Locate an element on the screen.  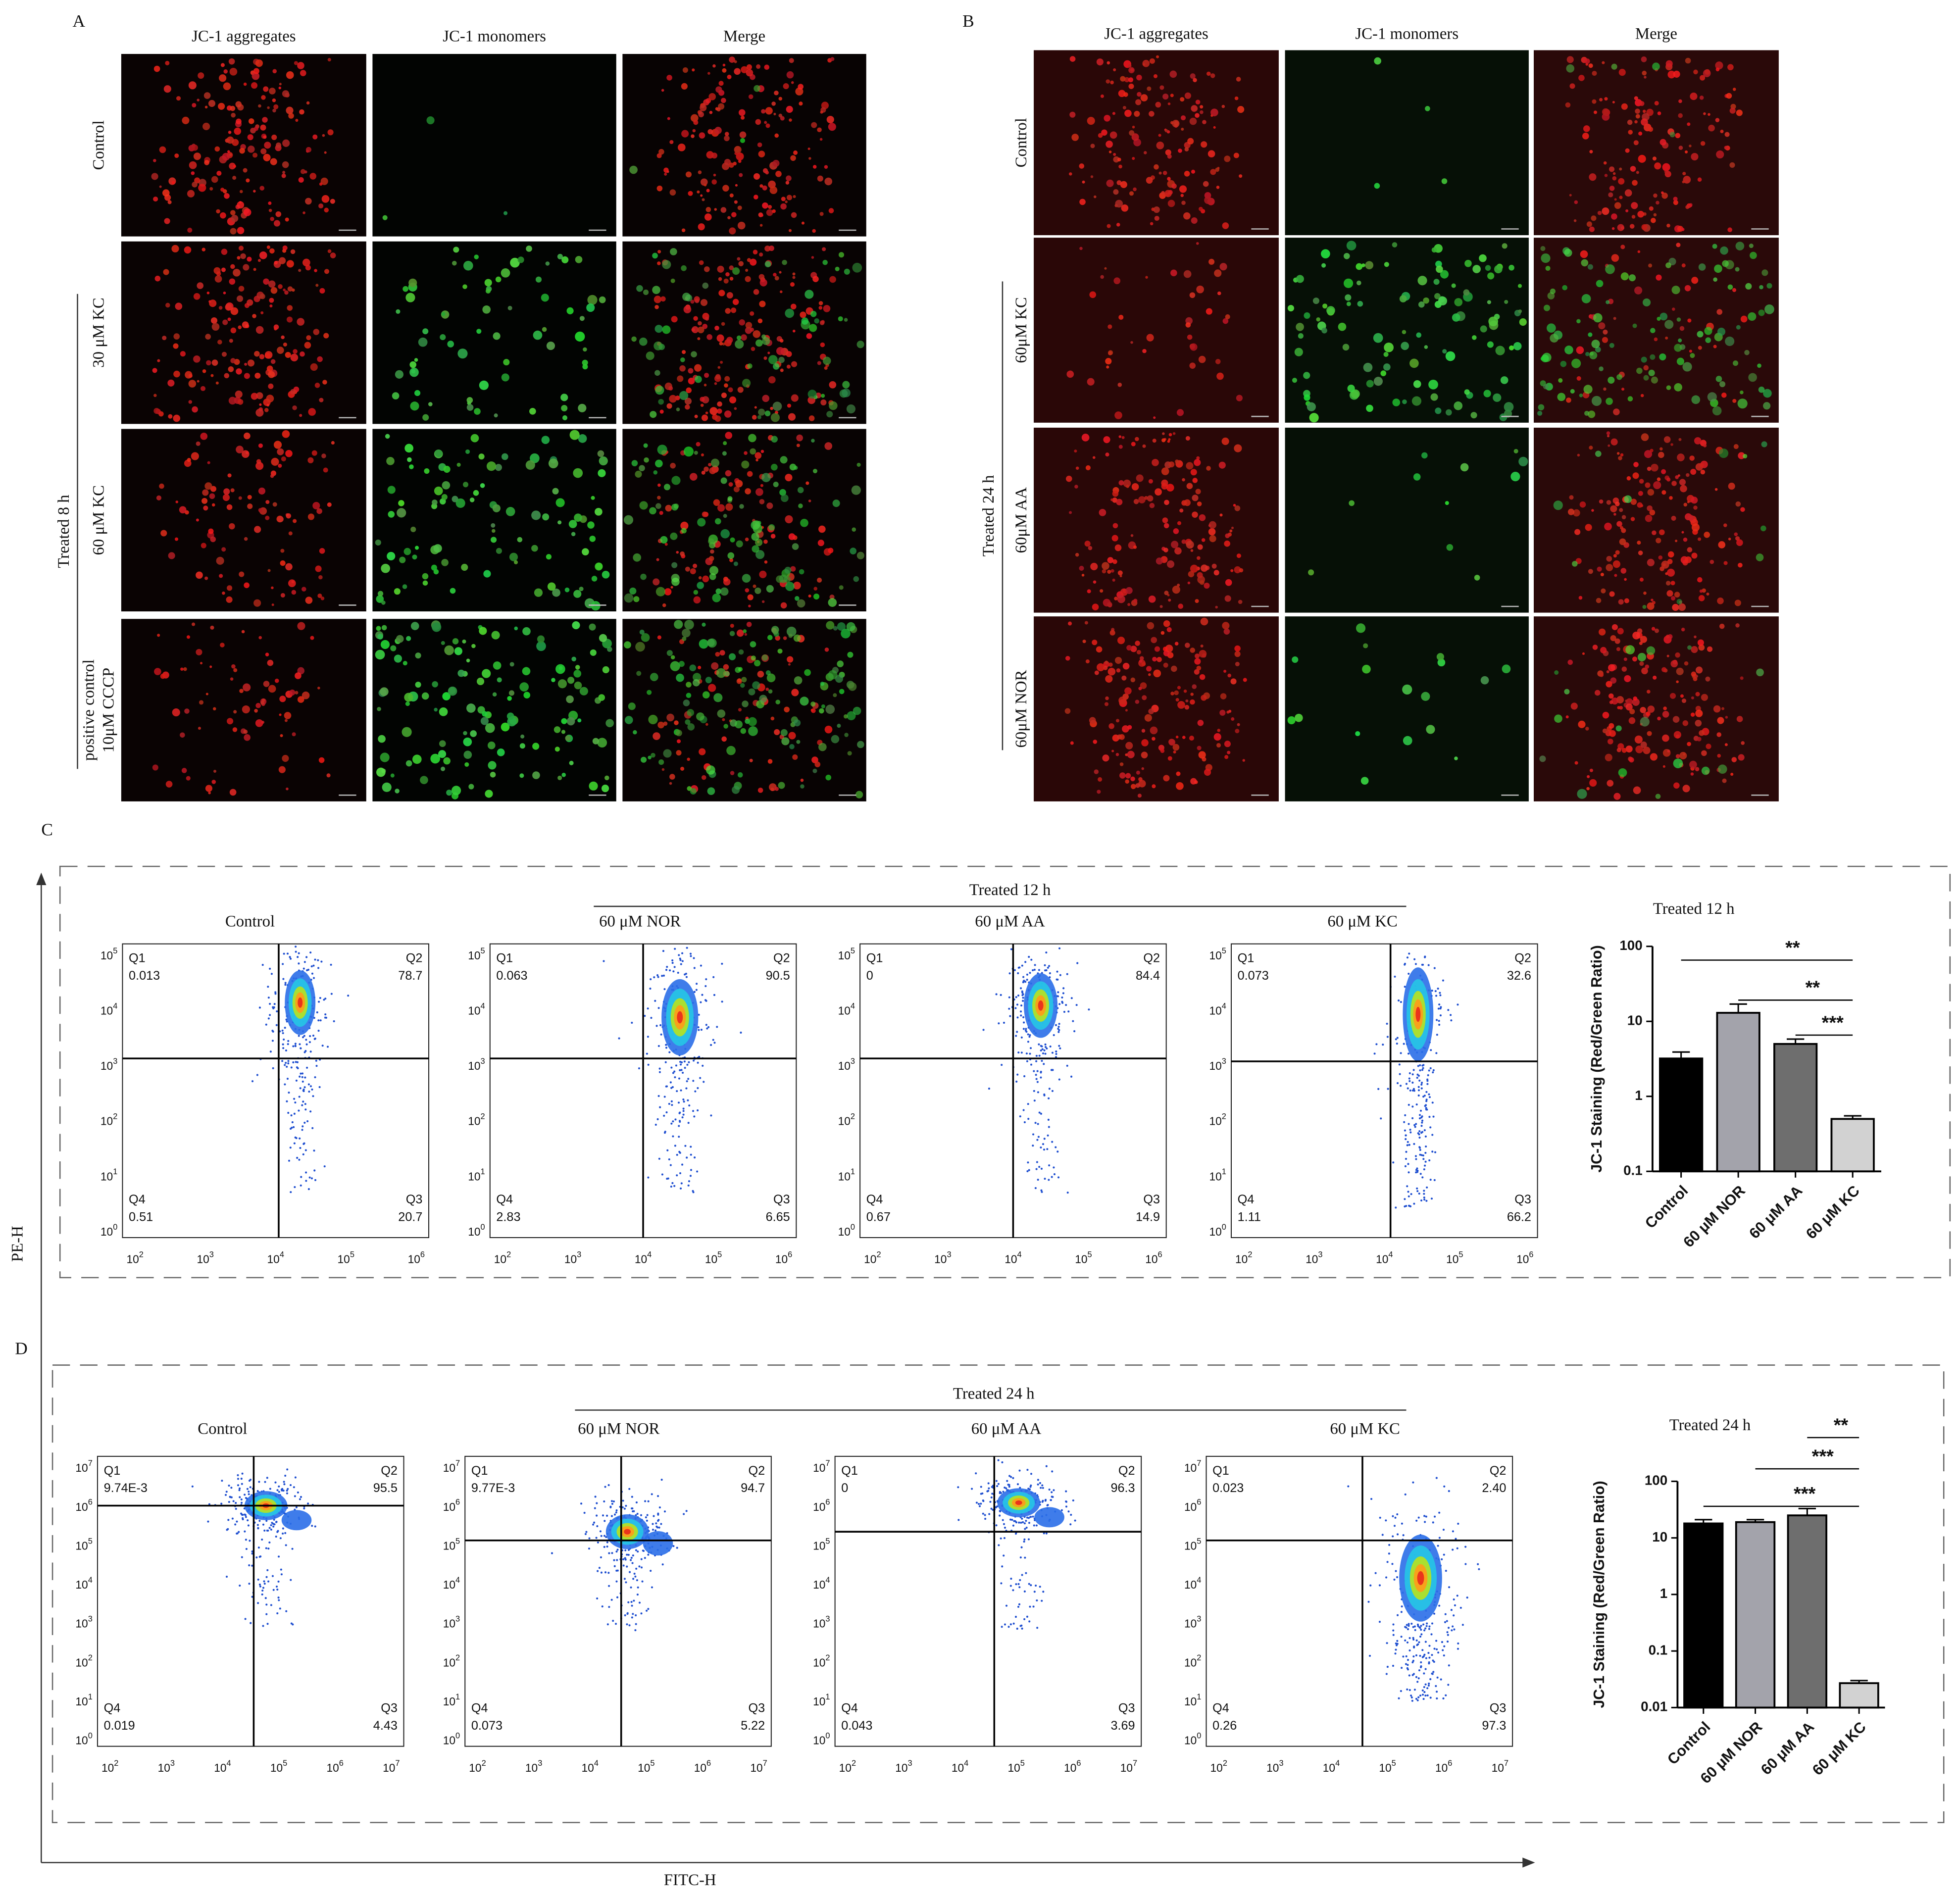
tick-exponent: 3 is located at coordinates (211, 1254).